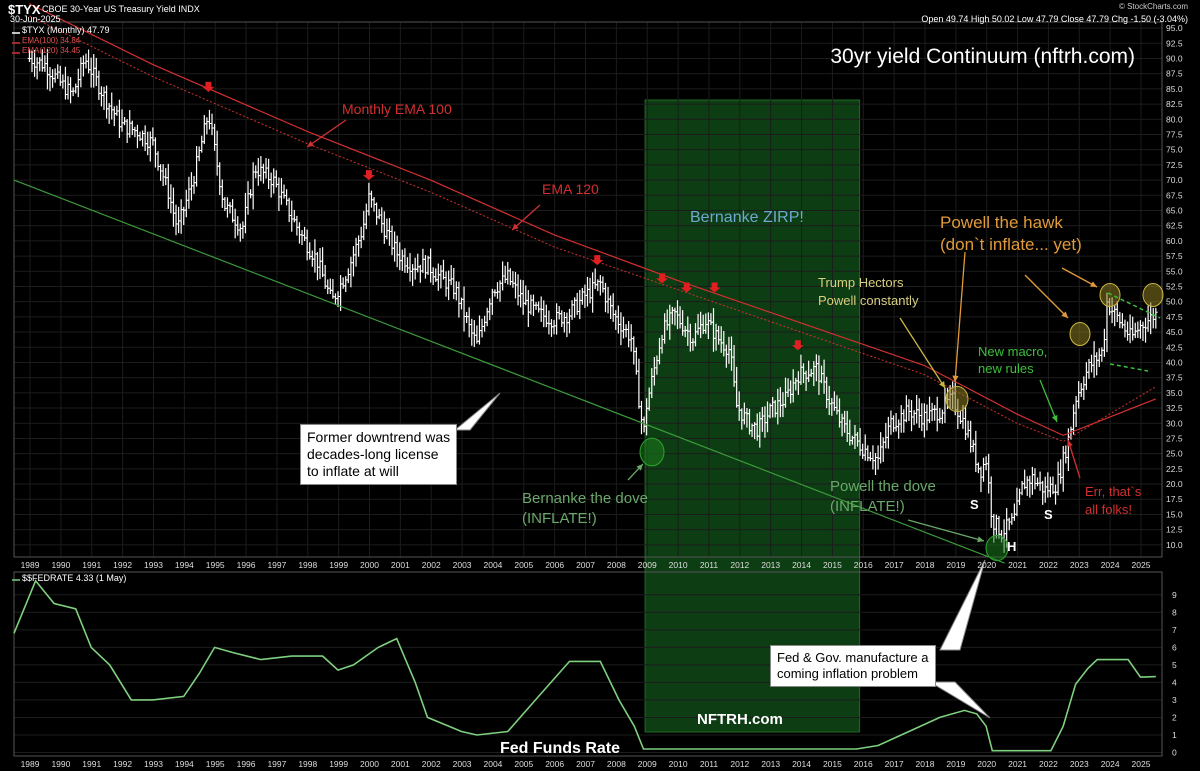 The image size is (1200, 771). What do you see at coordinates (153, 565) in the screenshot?
I see `upper-xtick-label: 1993` at bounding box center [153, 565].